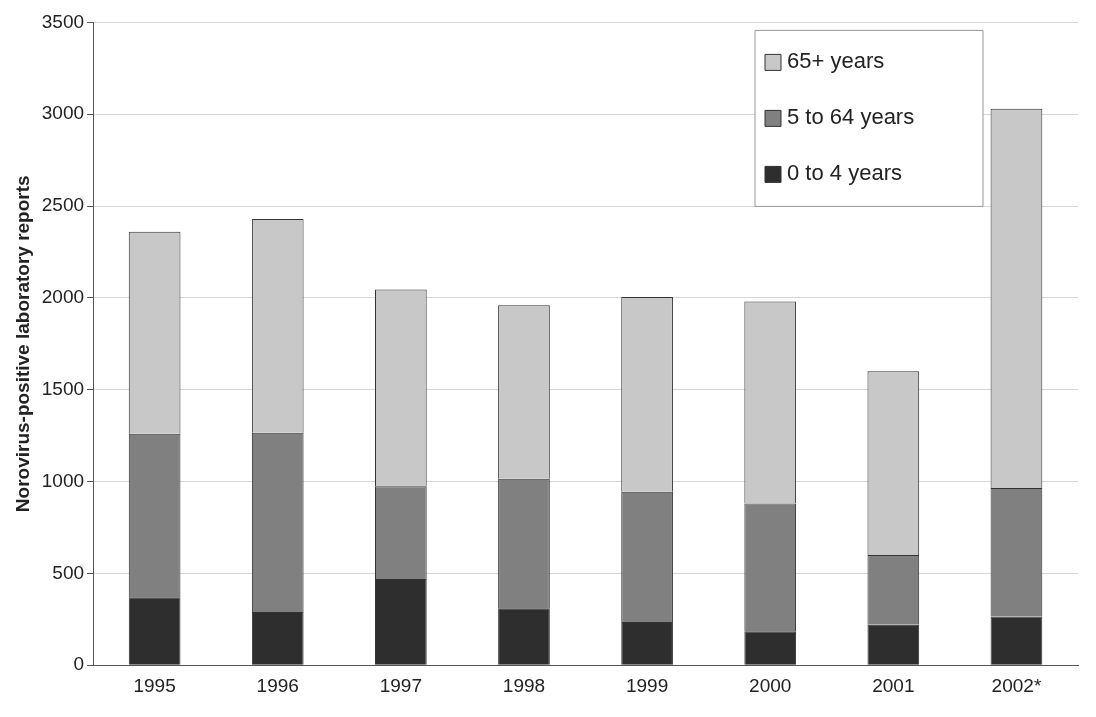 This screenshot has width=1096, height=717. What do you see at coordinates (893, 685) in the screenshot?
I see `x-tick-label: 2001` at bounding box center [893, 685].